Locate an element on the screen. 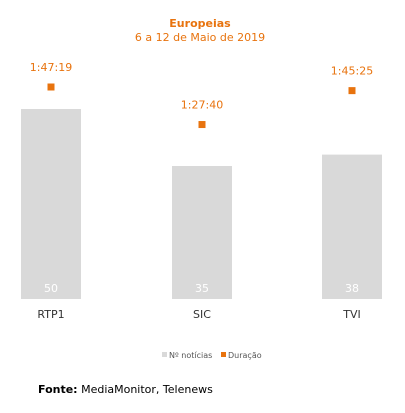  bar-value-rtp1: 50 is located at coordinates (51, 288).